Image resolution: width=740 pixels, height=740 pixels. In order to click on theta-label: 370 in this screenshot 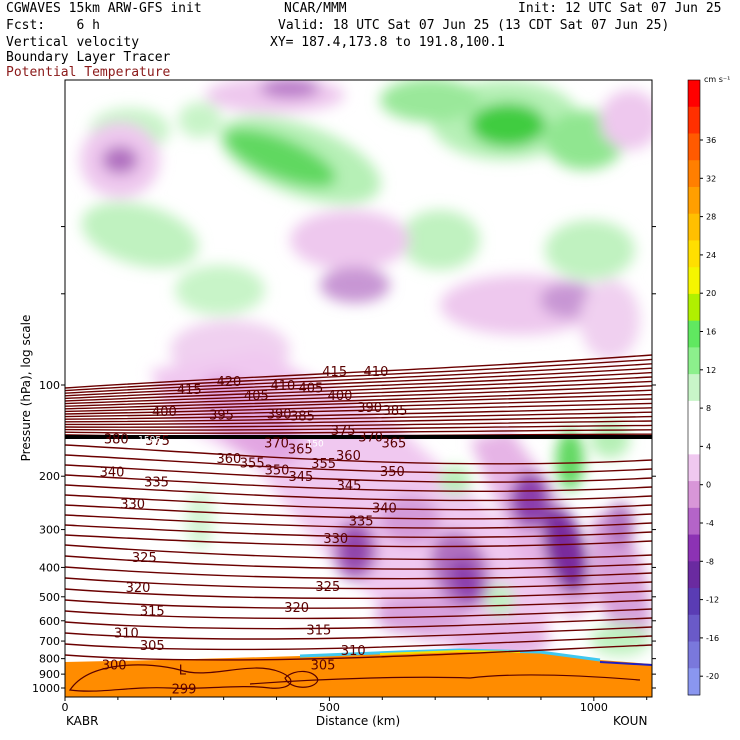, I will do `click(276, 444)`.